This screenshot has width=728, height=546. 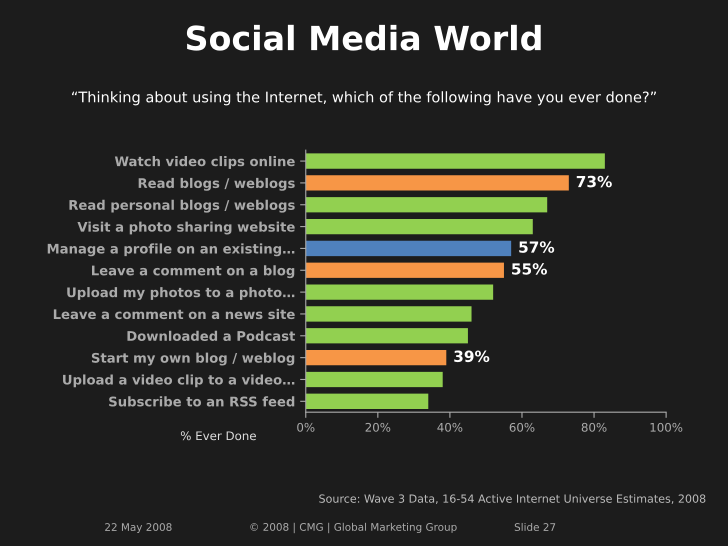 What do you see at coordinates (305, 427) in the screenshot?
I see `x-tick-label: 0%` at bounding box center [305, 427].